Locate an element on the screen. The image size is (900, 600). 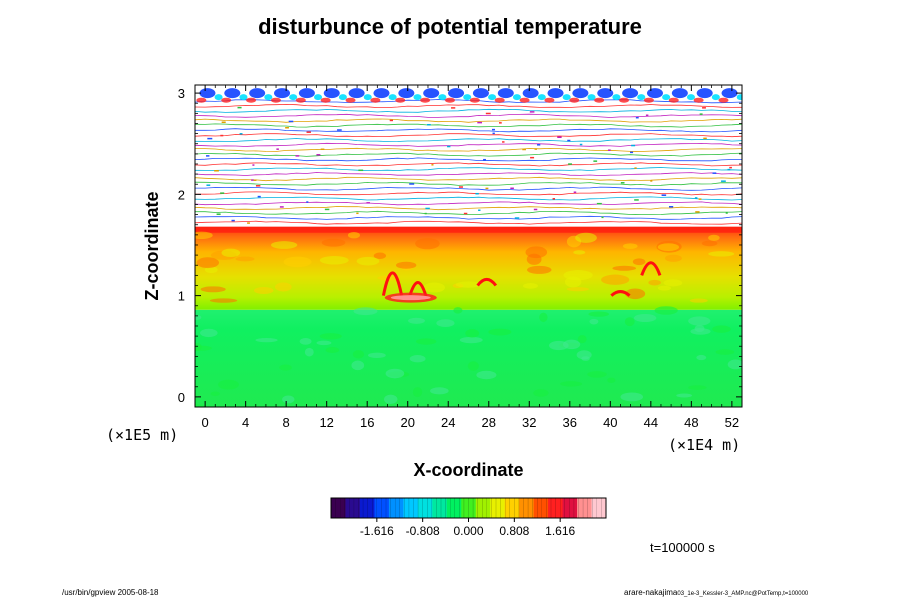
time-label: t=100000 s is located at coordinates (682, 547).